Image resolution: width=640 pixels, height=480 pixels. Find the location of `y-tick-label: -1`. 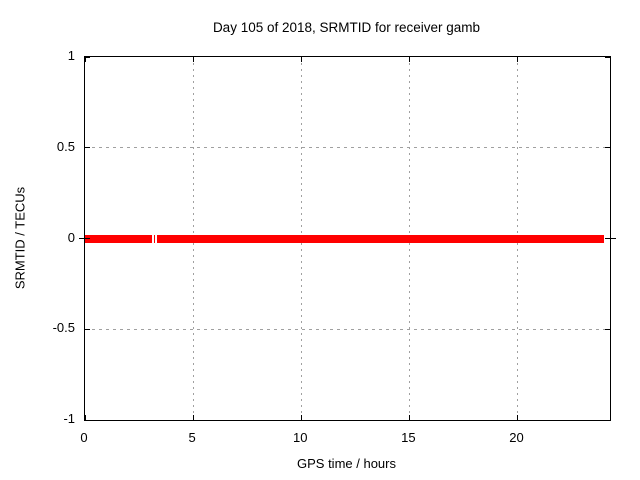

y-tick-label: -1 is located at coordinates (69, 418).